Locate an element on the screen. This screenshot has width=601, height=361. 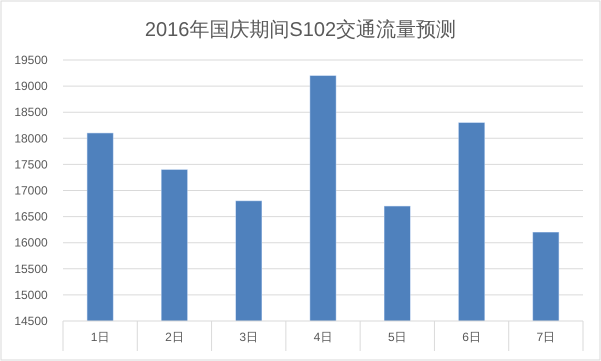
x-tick-label: 1日 is located at coordinates (100, 337).